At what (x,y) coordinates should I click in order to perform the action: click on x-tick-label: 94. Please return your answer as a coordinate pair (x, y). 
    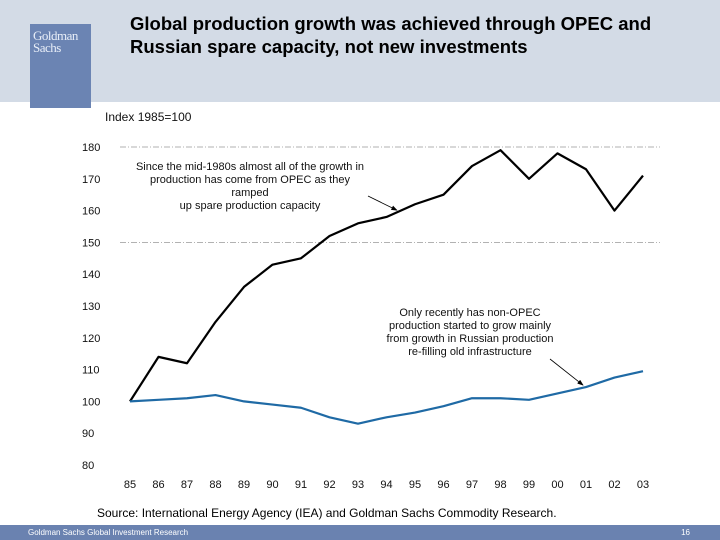
    Looking at the image, I should click on (386, 485).